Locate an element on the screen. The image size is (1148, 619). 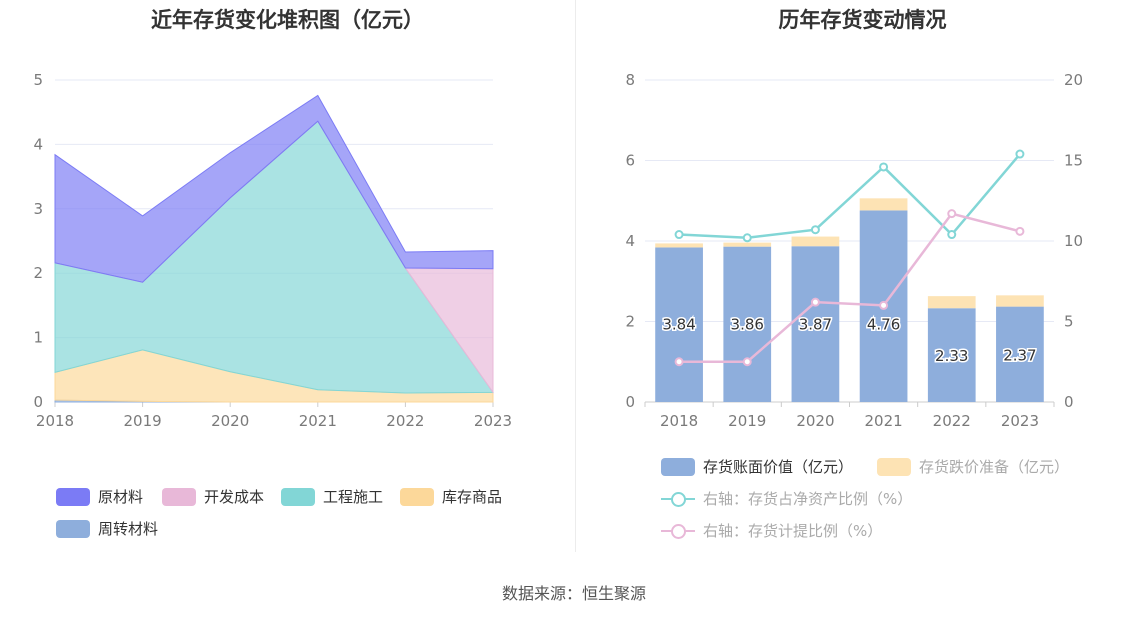
y-tick-label: 0 is located at coordinates (38, 402).